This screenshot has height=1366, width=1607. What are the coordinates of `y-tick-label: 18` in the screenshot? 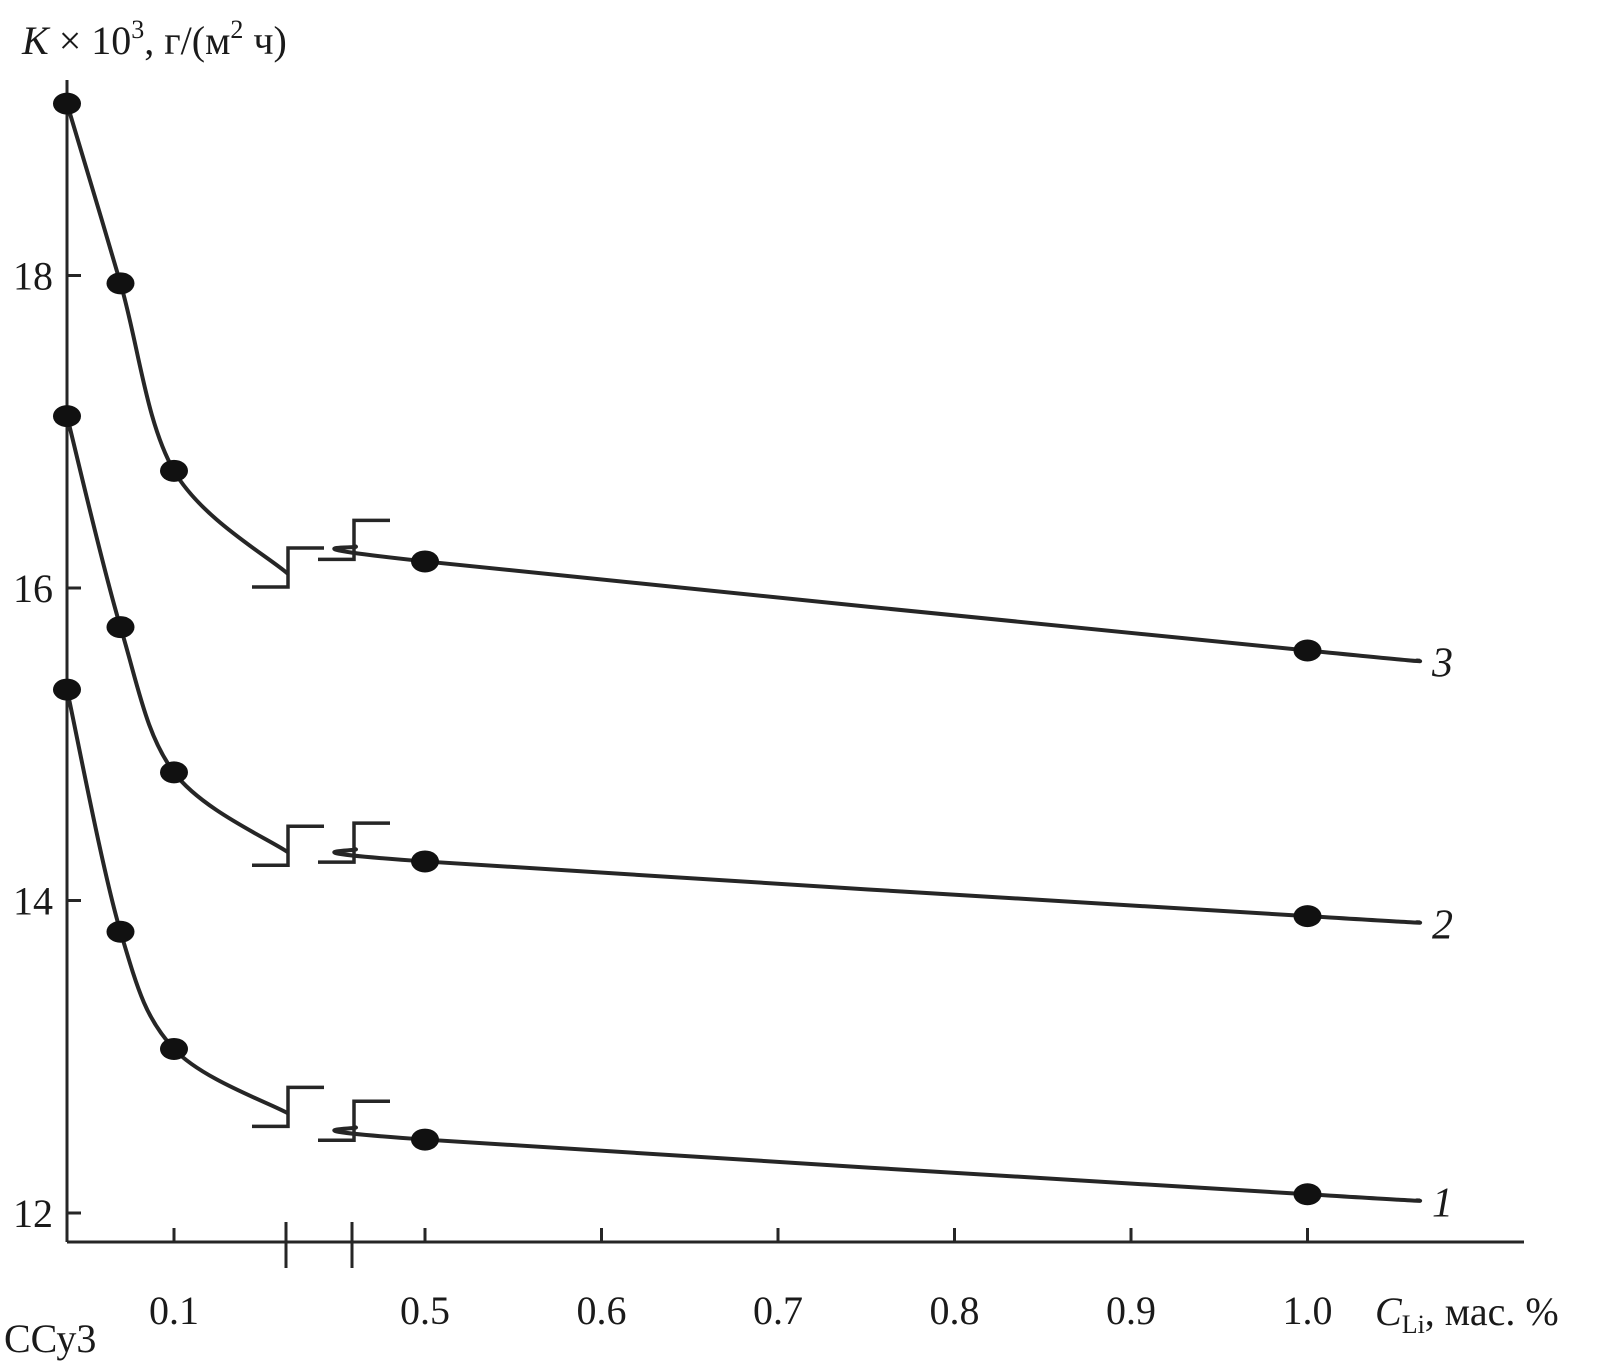 It's located at (33, 276).